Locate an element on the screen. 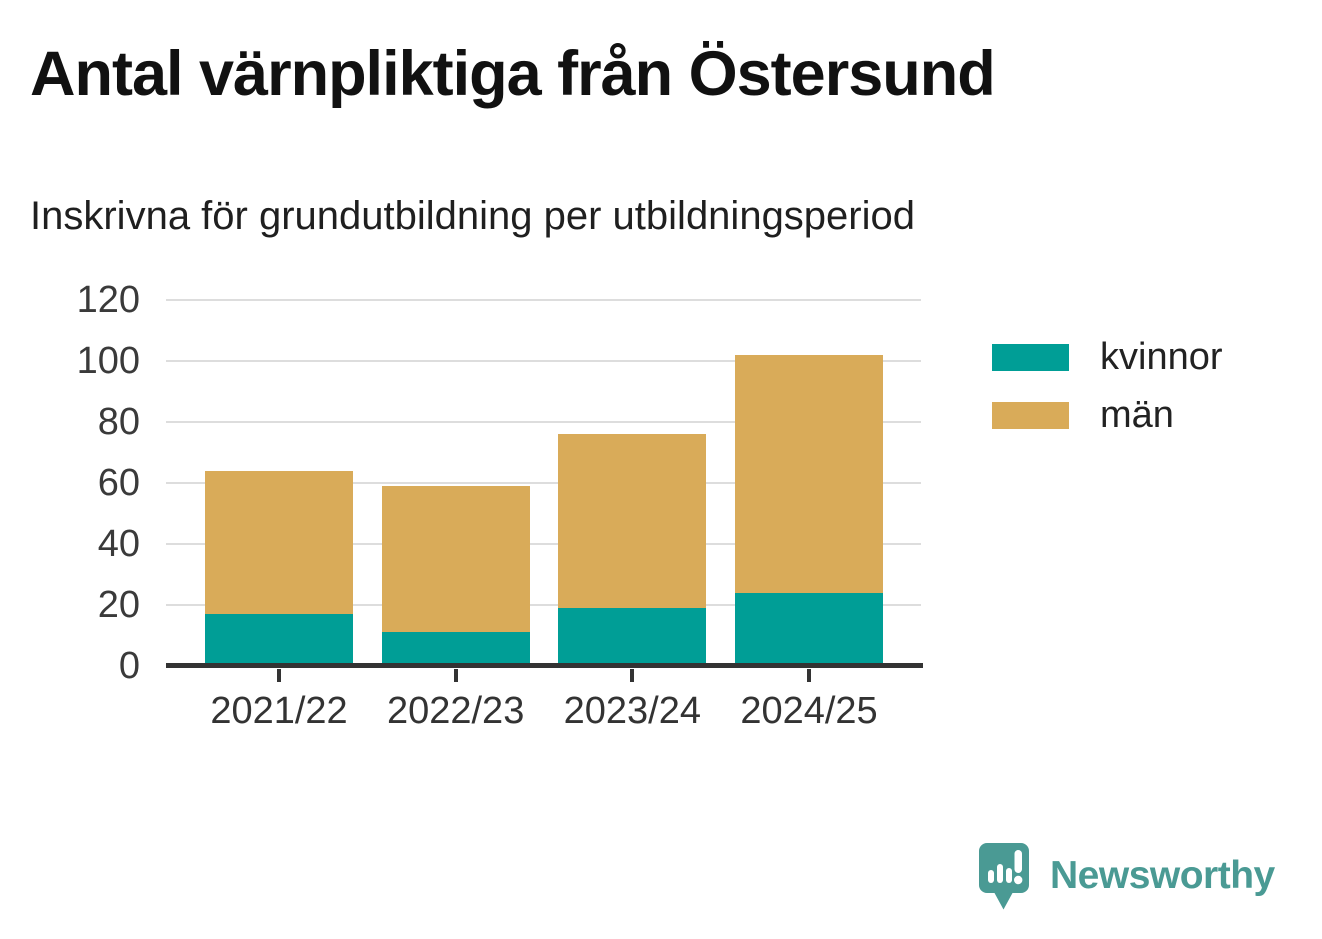  y-axis-tick-label: 20 is located at coordinates (118, 605).